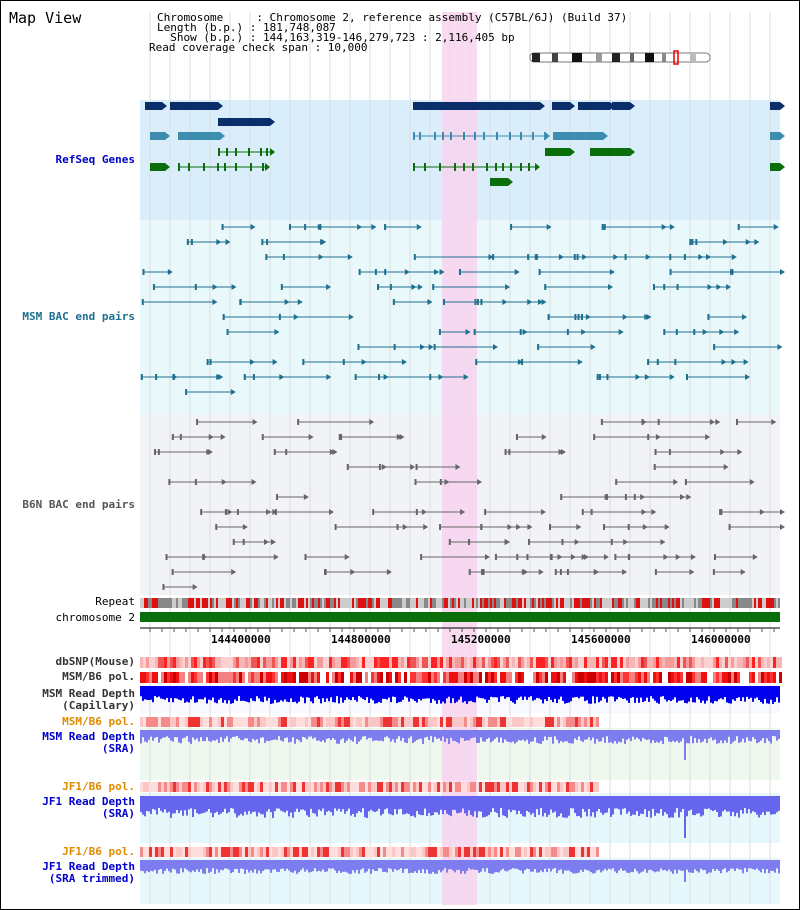 This screenshot has width=800, height=910. Describe the element at coordinates (95, 159) in the screenshot. I see `track-label-refseq: RefSeq Genes` at that location.